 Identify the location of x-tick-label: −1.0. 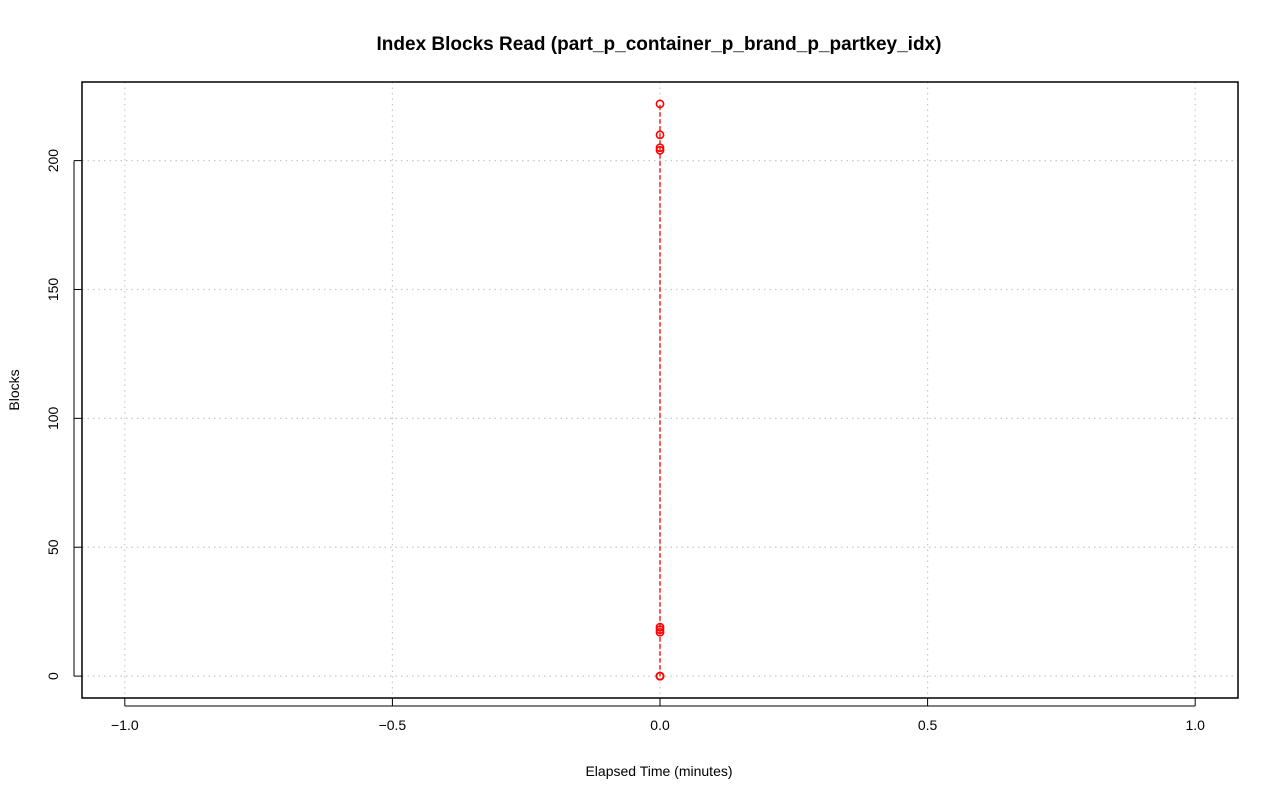
(125, 725).